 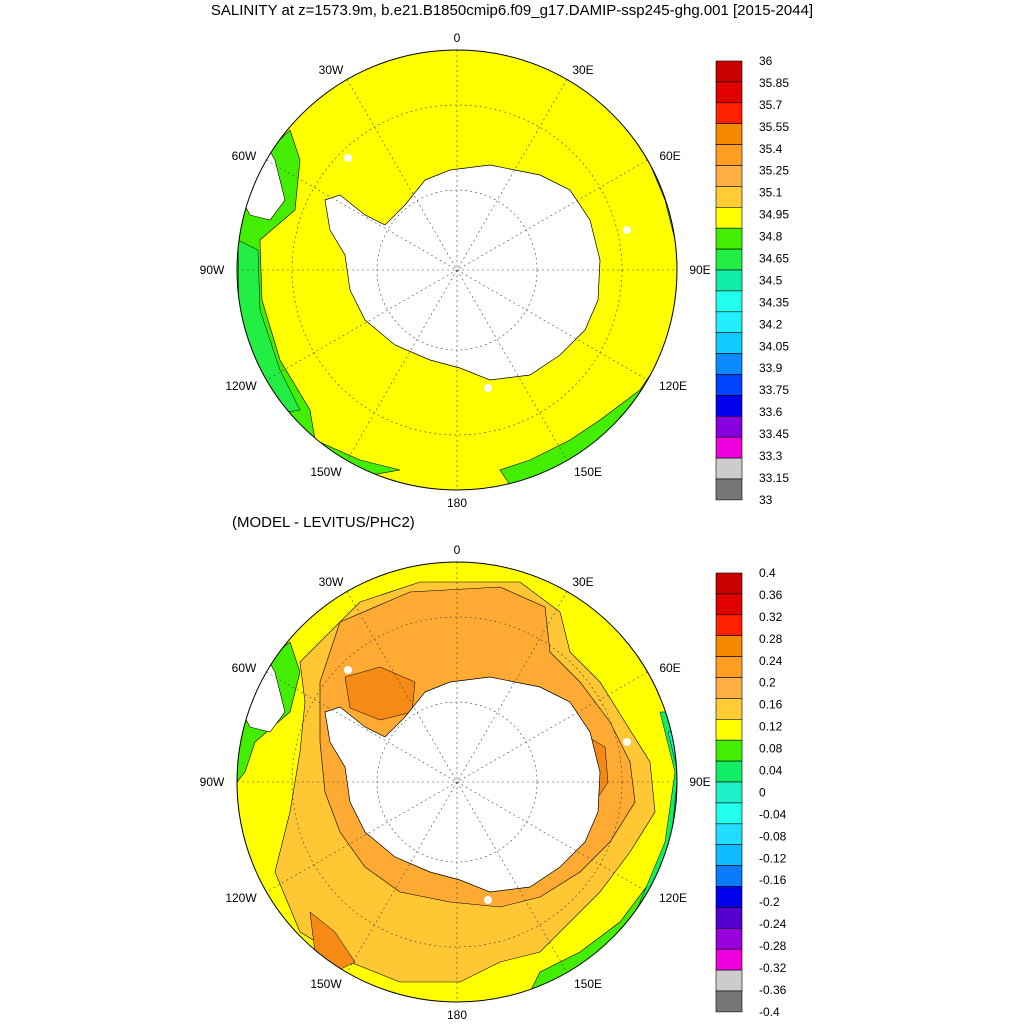 I want to click on colorbar-top-label: 34.5, so click(x=771, y=280).